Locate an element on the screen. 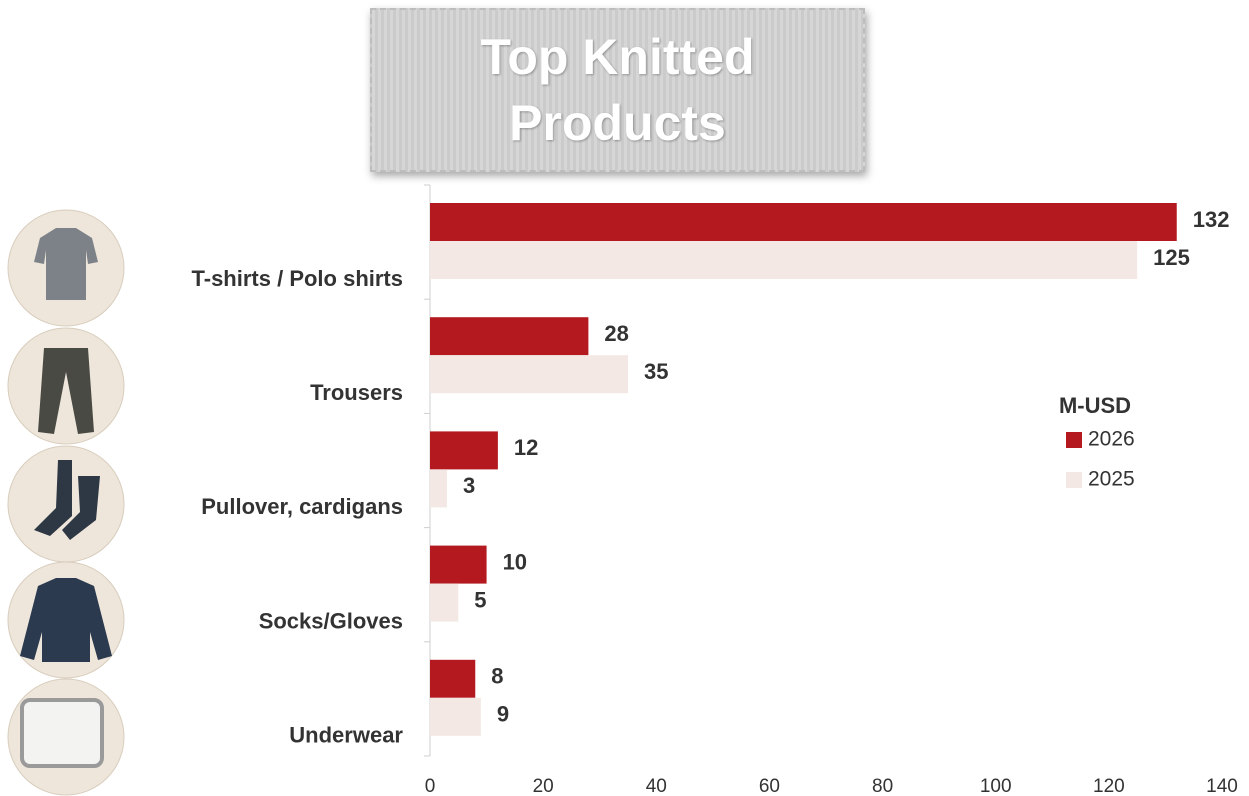 This screenshot has width=1249, height=796. x-tick-label: 100 is located at coordinates (996, 786).